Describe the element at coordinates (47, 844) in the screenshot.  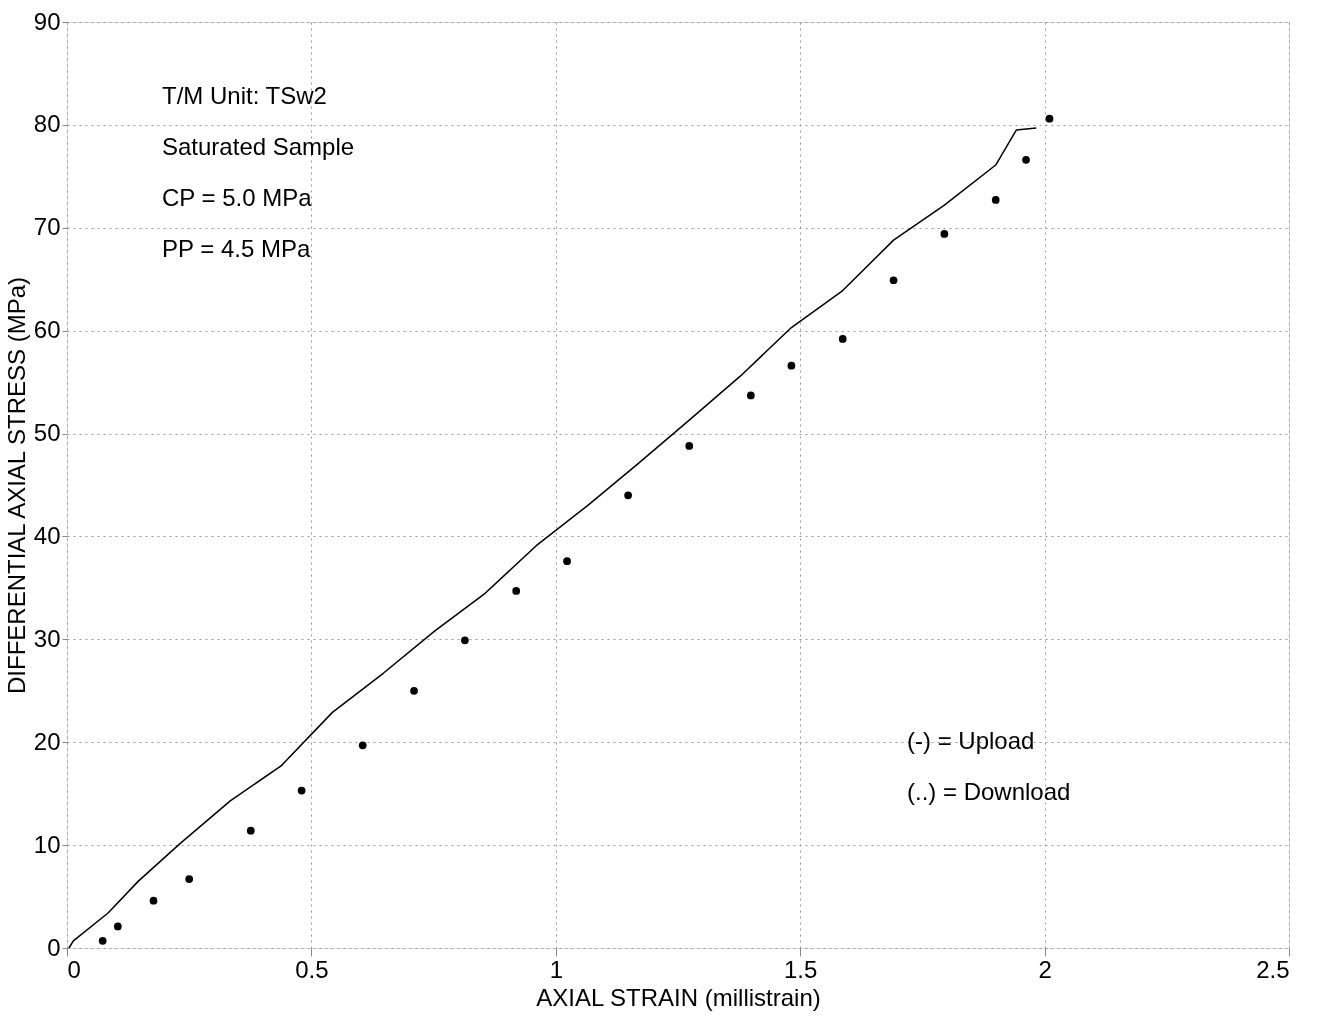
I see `y-tick-label: 10` at that location.